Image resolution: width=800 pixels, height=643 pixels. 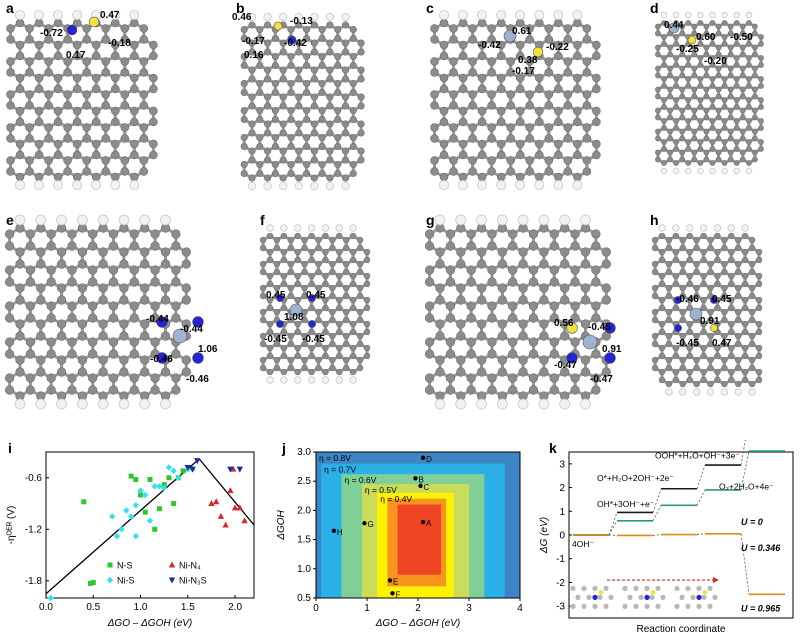 What do you see at coordinates (207, 349) in the screenshot?
I see `charge-label: 1.06` at bounding box center [207, 349].